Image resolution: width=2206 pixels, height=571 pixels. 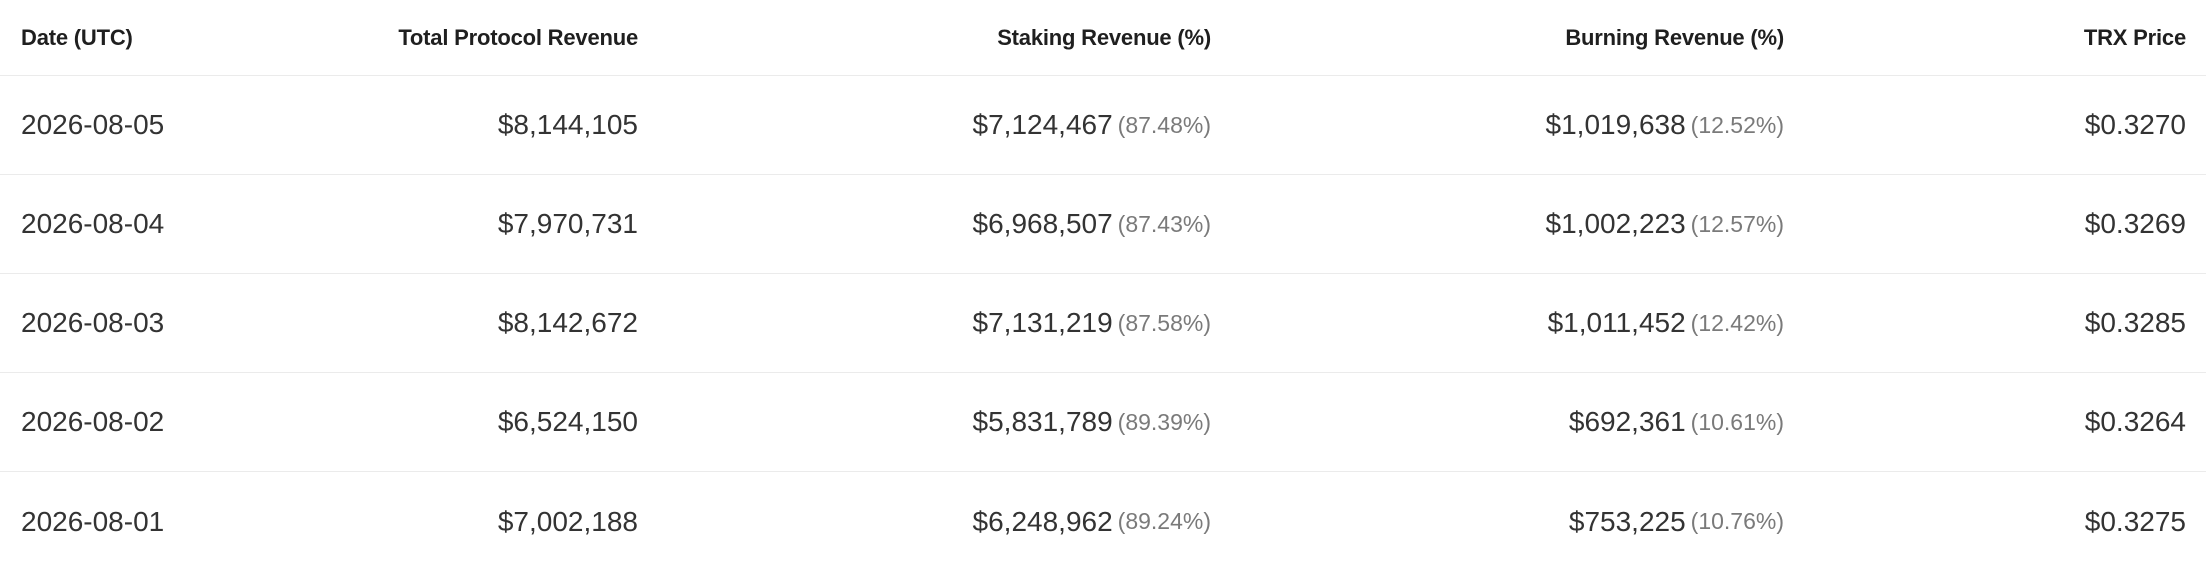 What do you see at coordinates (93, 322) in the screenshot?
I see `cell-date: 2026-08-03` at bounding box center [93, 322].